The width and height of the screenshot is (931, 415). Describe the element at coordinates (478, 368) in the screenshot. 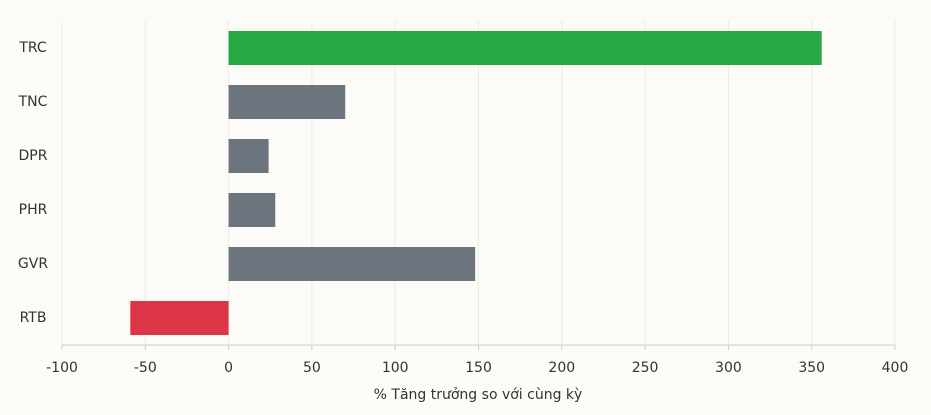

I see `x-tick-label: 150` at that location.